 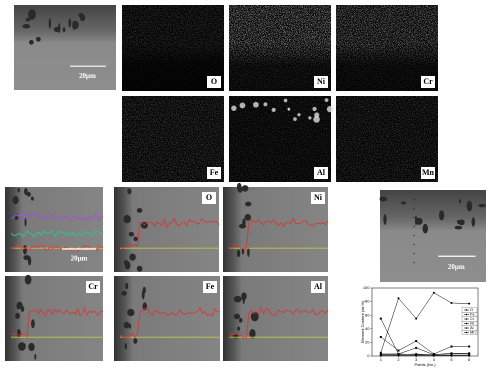 I want to click on y-tick-label: 0, so click(x=368, y=355).